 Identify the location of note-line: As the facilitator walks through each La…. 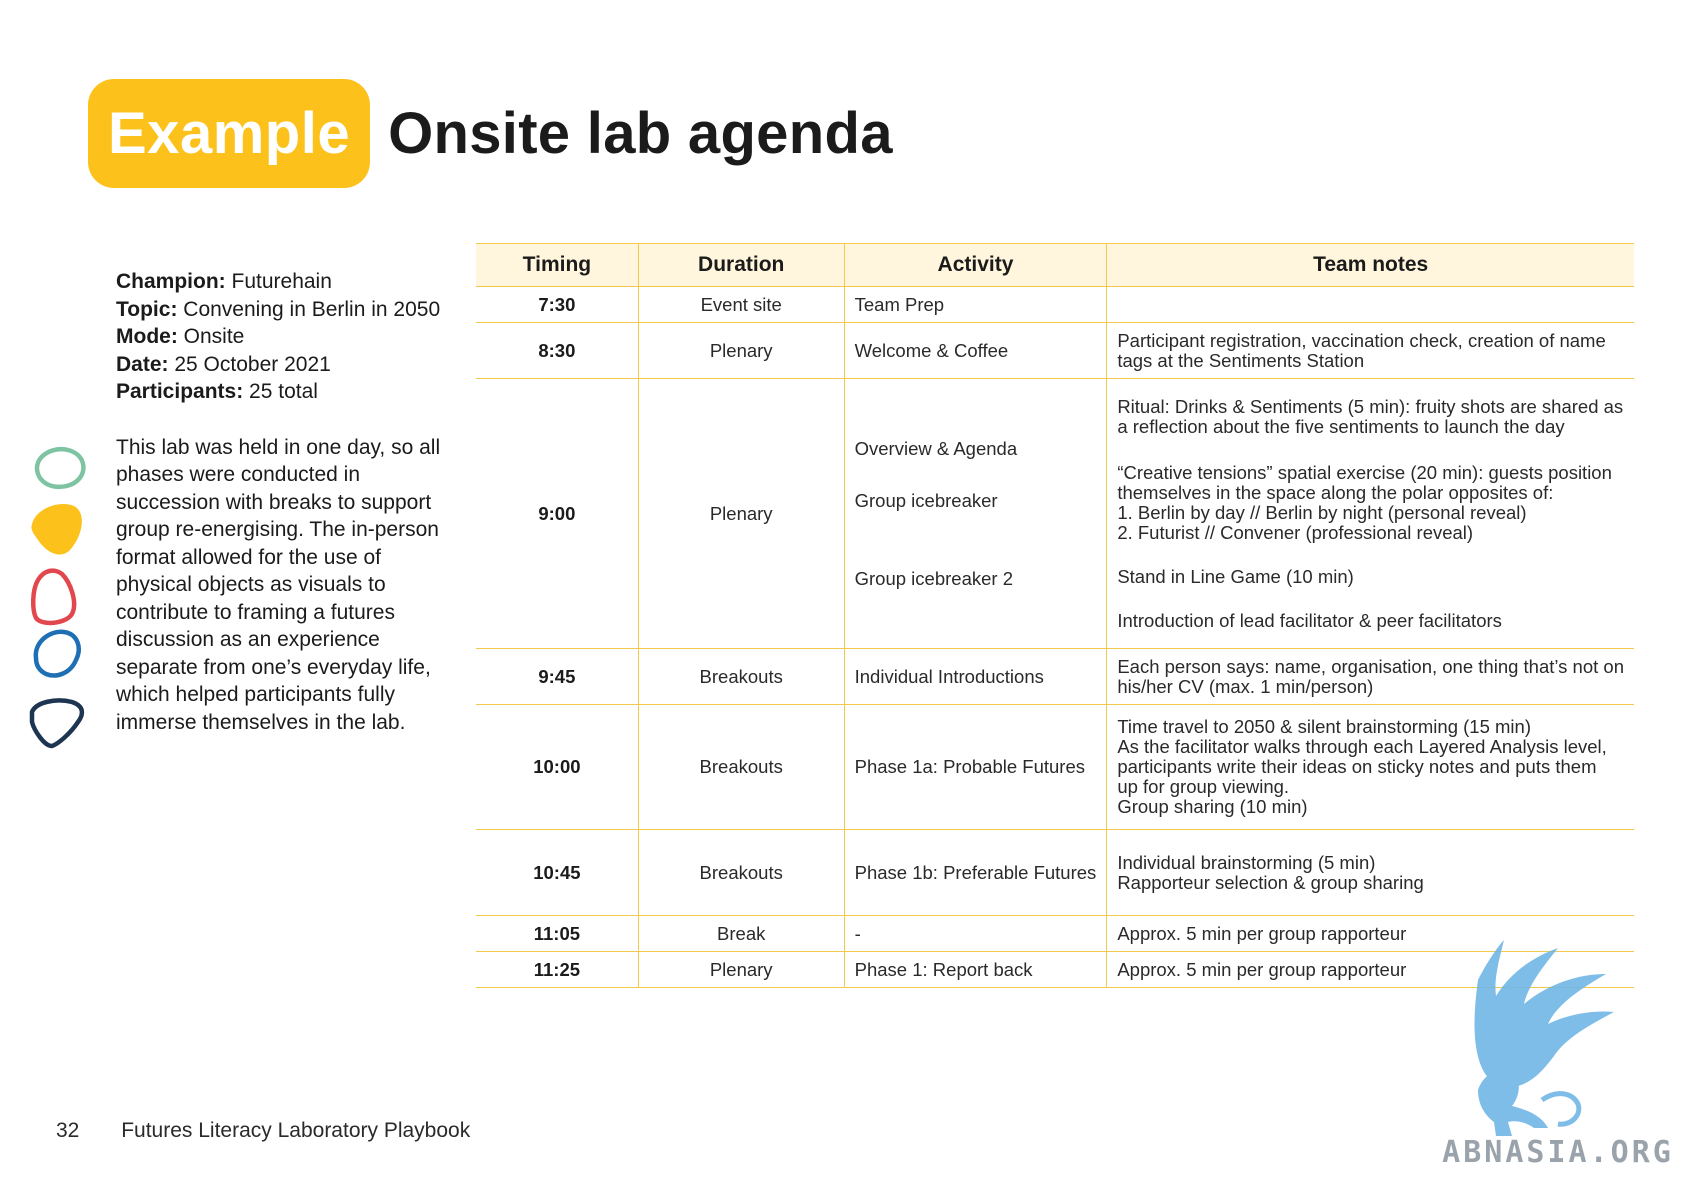
(1362, 746).